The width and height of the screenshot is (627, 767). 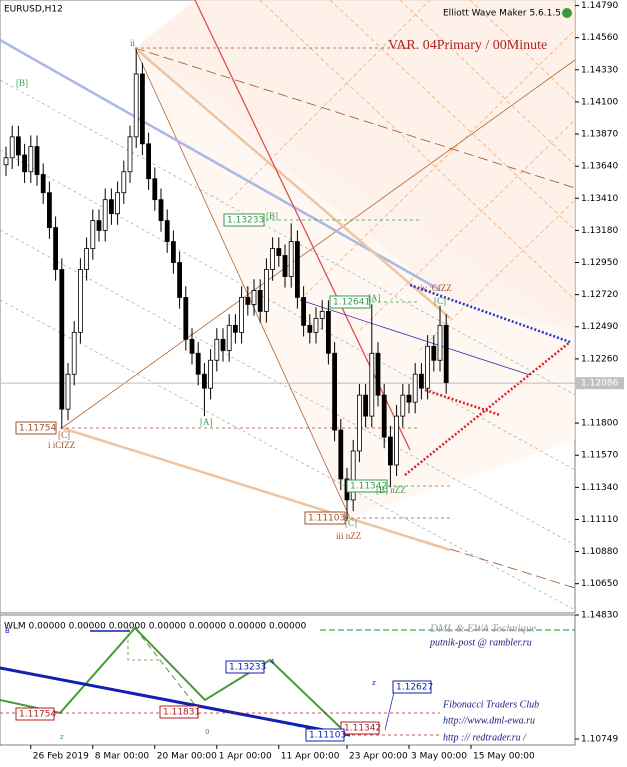 What do you see at coordinates (599, 616) in the screenshot?
I see `y-tick-label: 1.14830` at bounding box center [599, 616].